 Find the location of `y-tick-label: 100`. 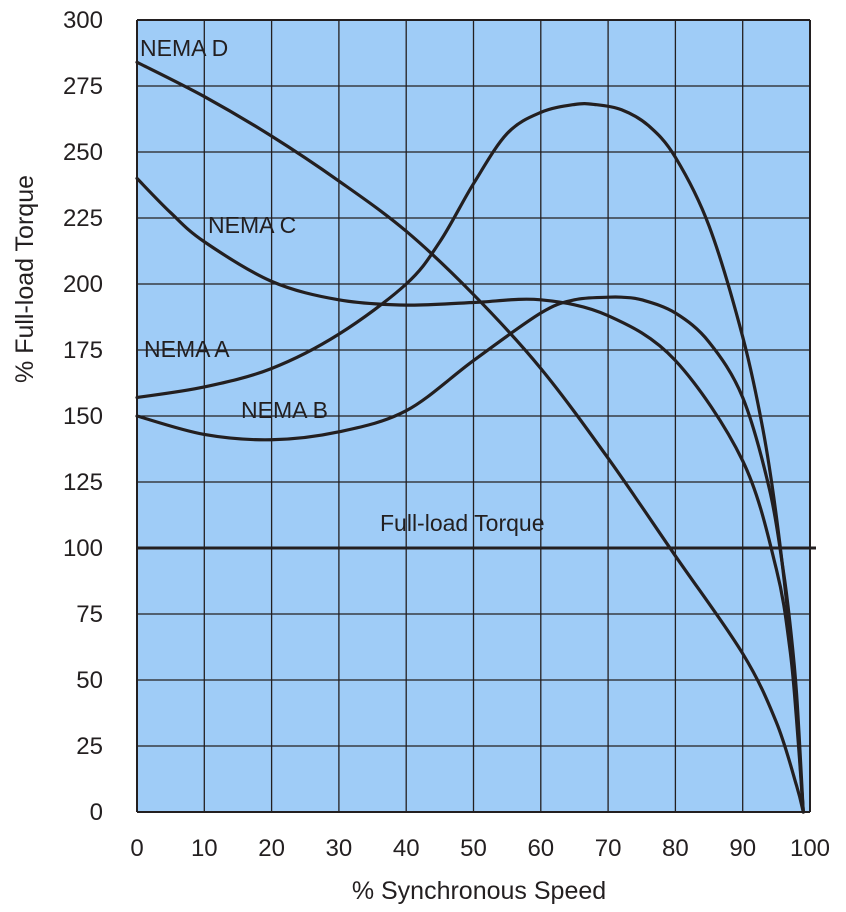

y-tick-label: 100 is located at coordinates (83, 548).